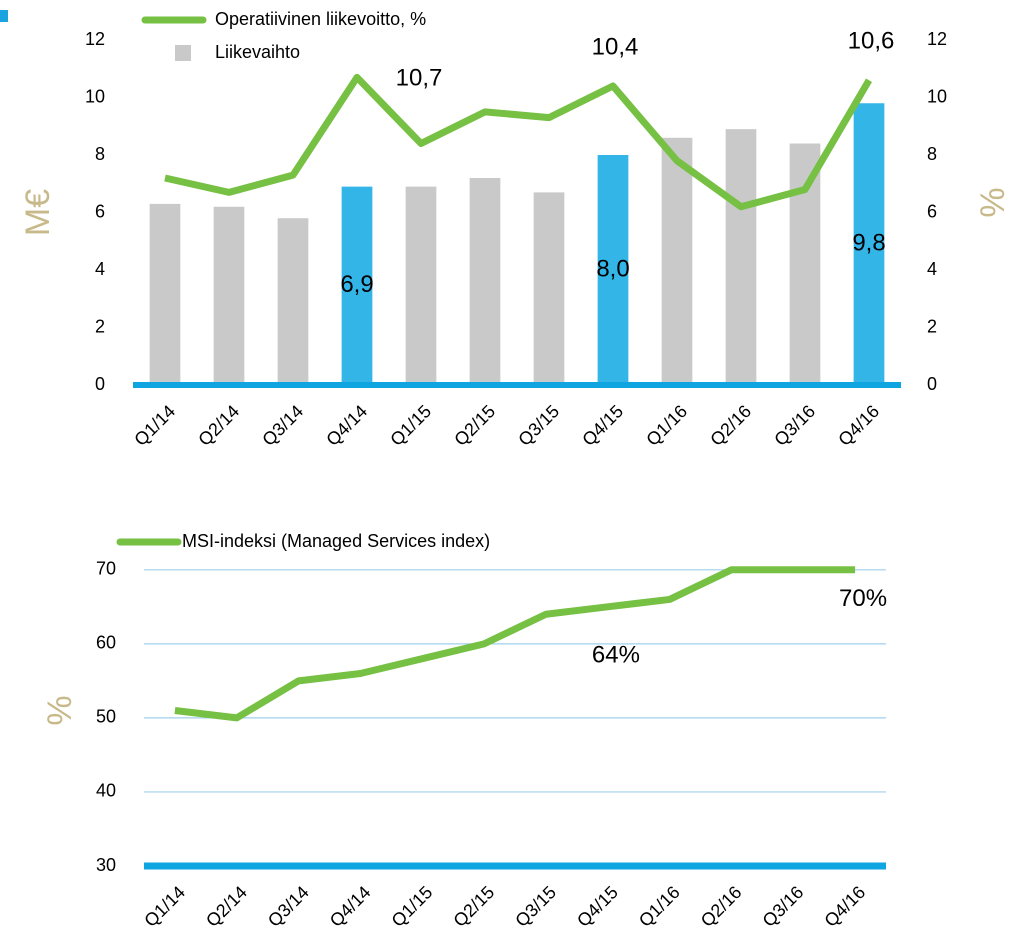 This screenshot has height=949, width=1009. What do you see at coordinates (320, 19) in the screenshot?
I see `legend-label: Operatiivinen liikevoitto, %` at bounding box center [320, 19].